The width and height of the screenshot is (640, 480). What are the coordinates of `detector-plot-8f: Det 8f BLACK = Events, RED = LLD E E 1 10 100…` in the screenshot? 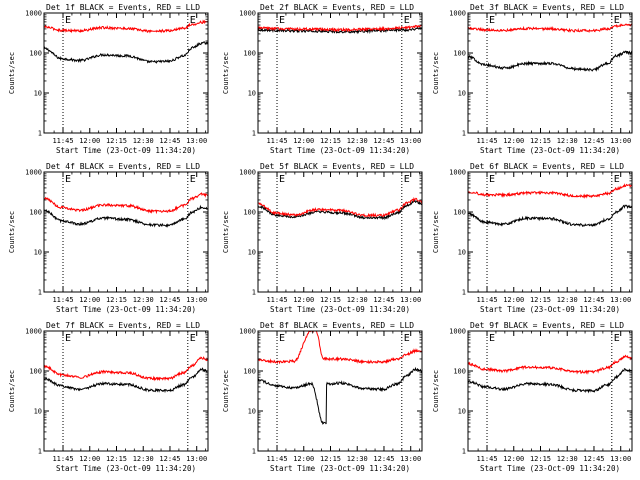 It's located at (322, 397).